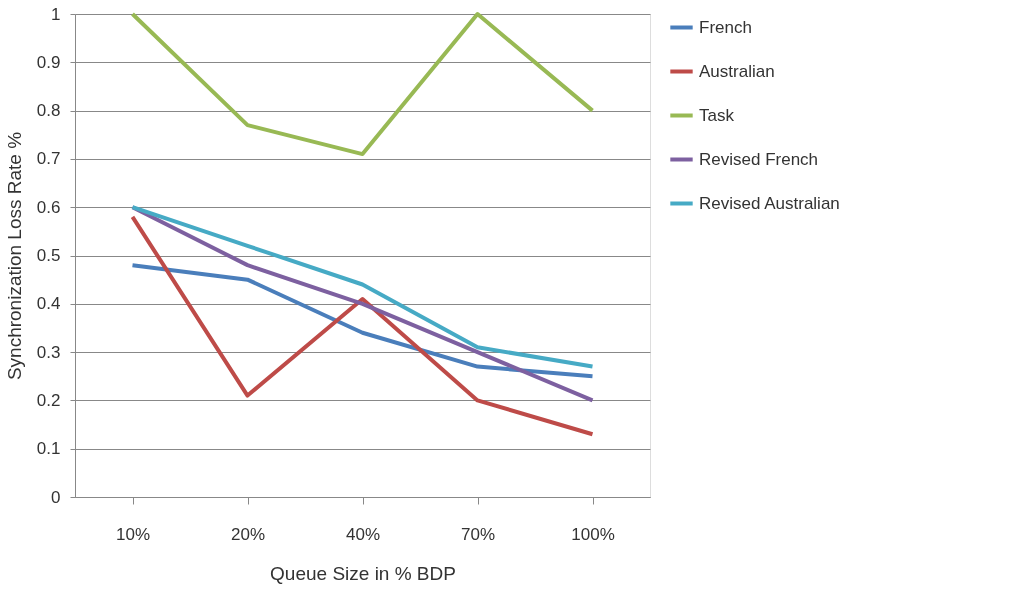 The width and height of the screenshot is (1020, 608). I want to click on legend-label: Revised French, so click(759, 159).